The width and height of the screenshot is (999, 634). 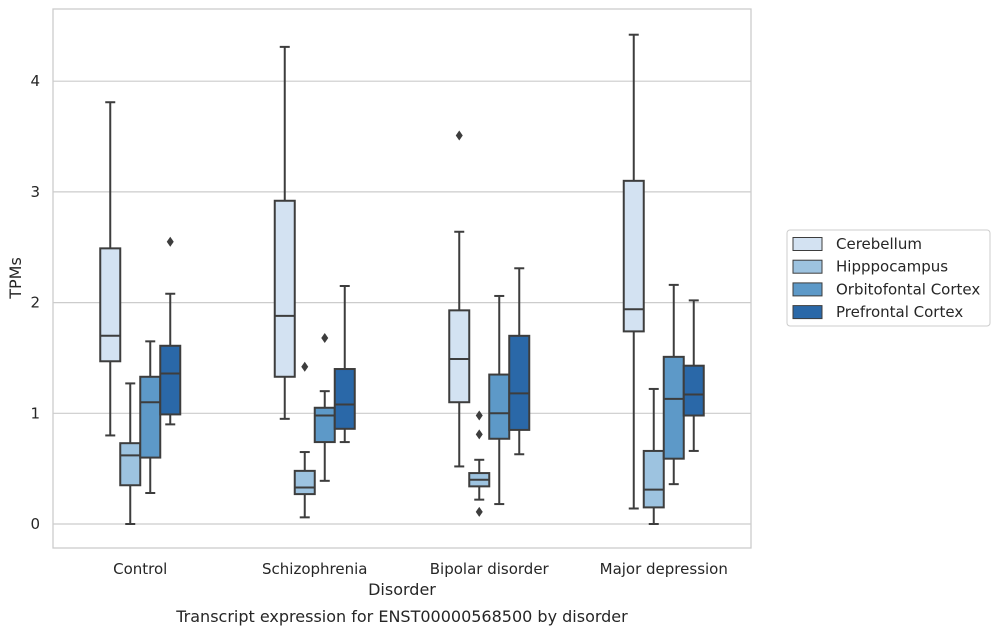 I want to click on y-tick-label: 1, so click(x=35, y=413).